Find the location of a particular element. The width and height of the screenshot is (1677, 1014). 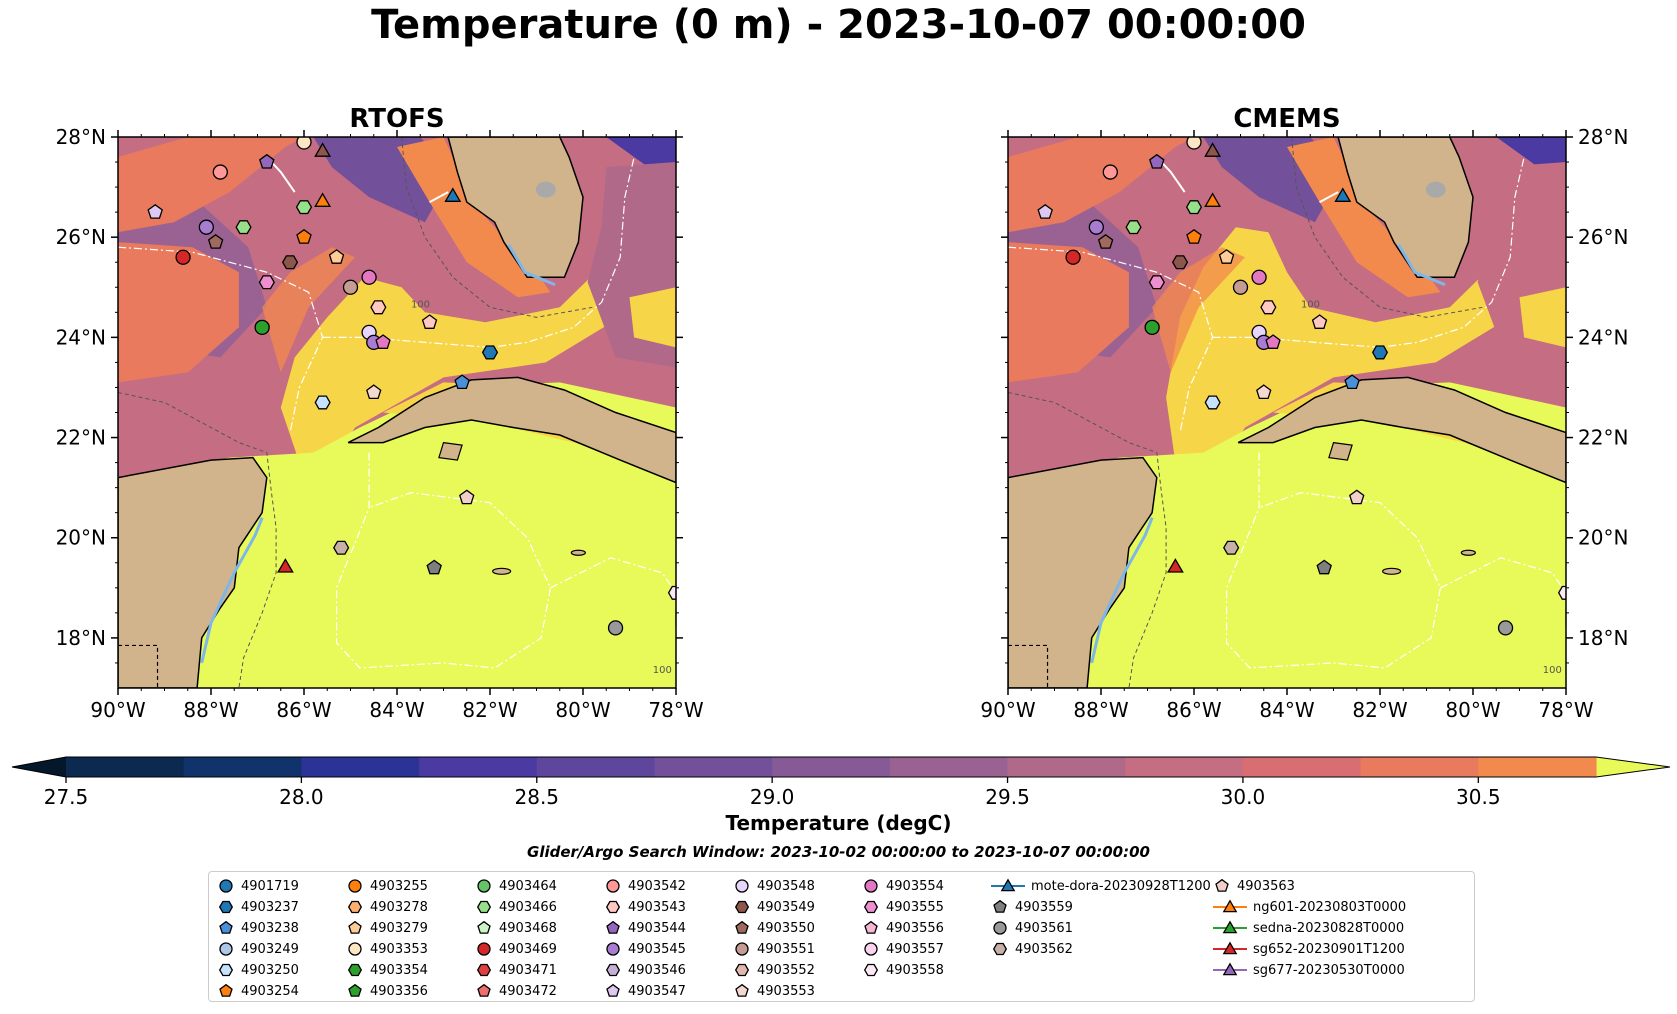

legend-label: 4903466 is located at coordinates (528, 907).